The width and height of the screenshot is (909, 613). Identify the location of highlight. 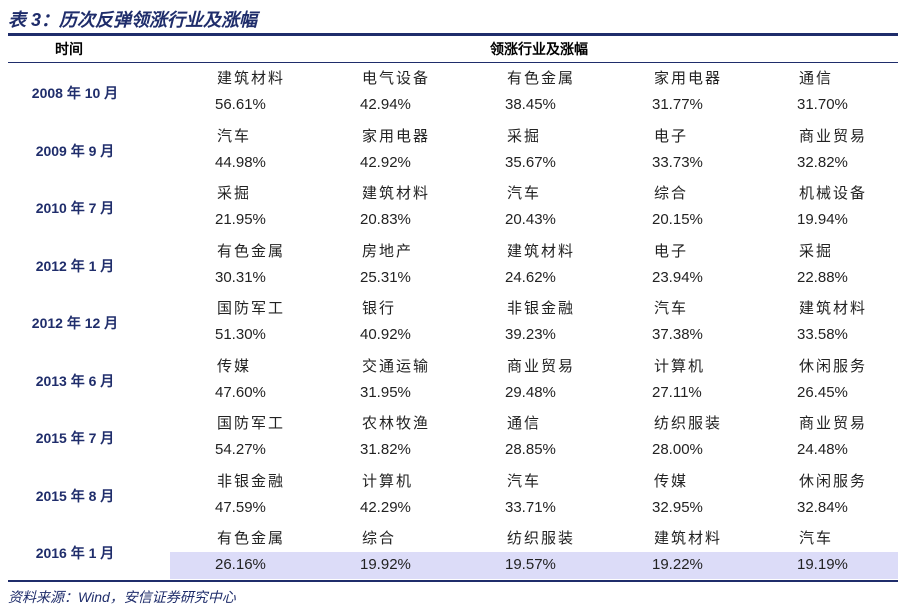
(534, 565).